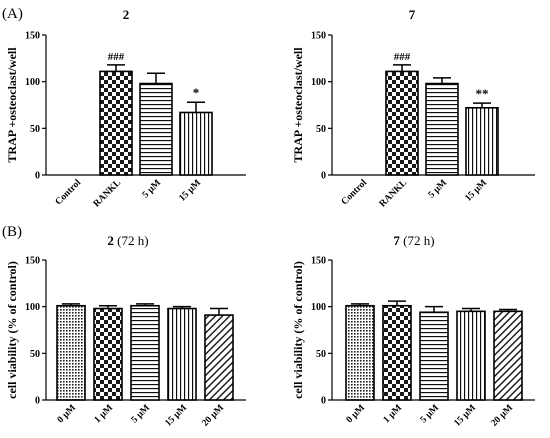  Describe the element at coordinates (412, 14) in the screenshot. I see `chart-title: 7` at that location.